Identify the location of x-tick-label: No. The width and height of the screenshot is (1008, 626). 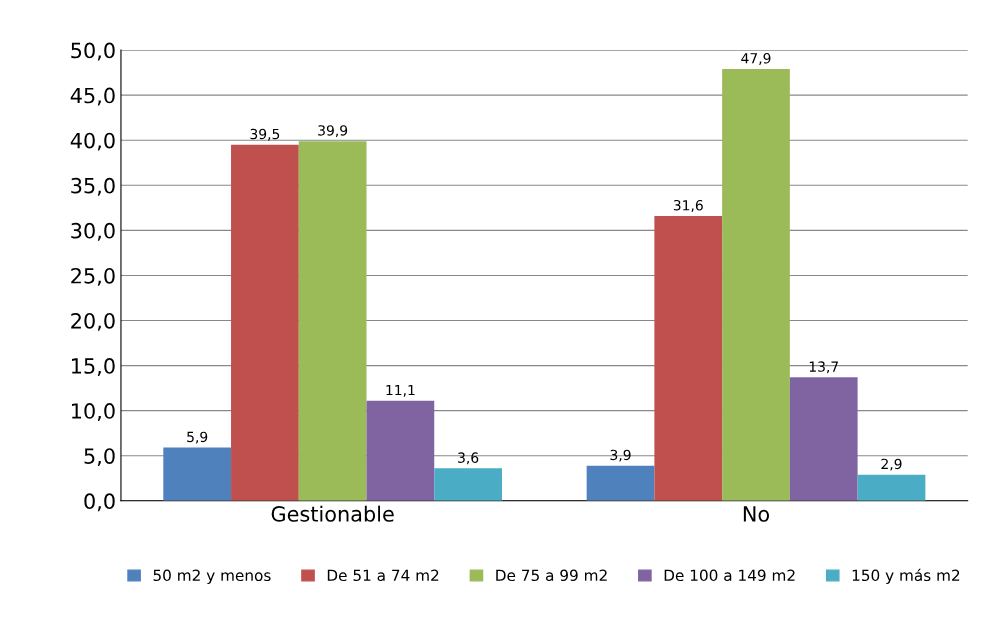
(756, 514).